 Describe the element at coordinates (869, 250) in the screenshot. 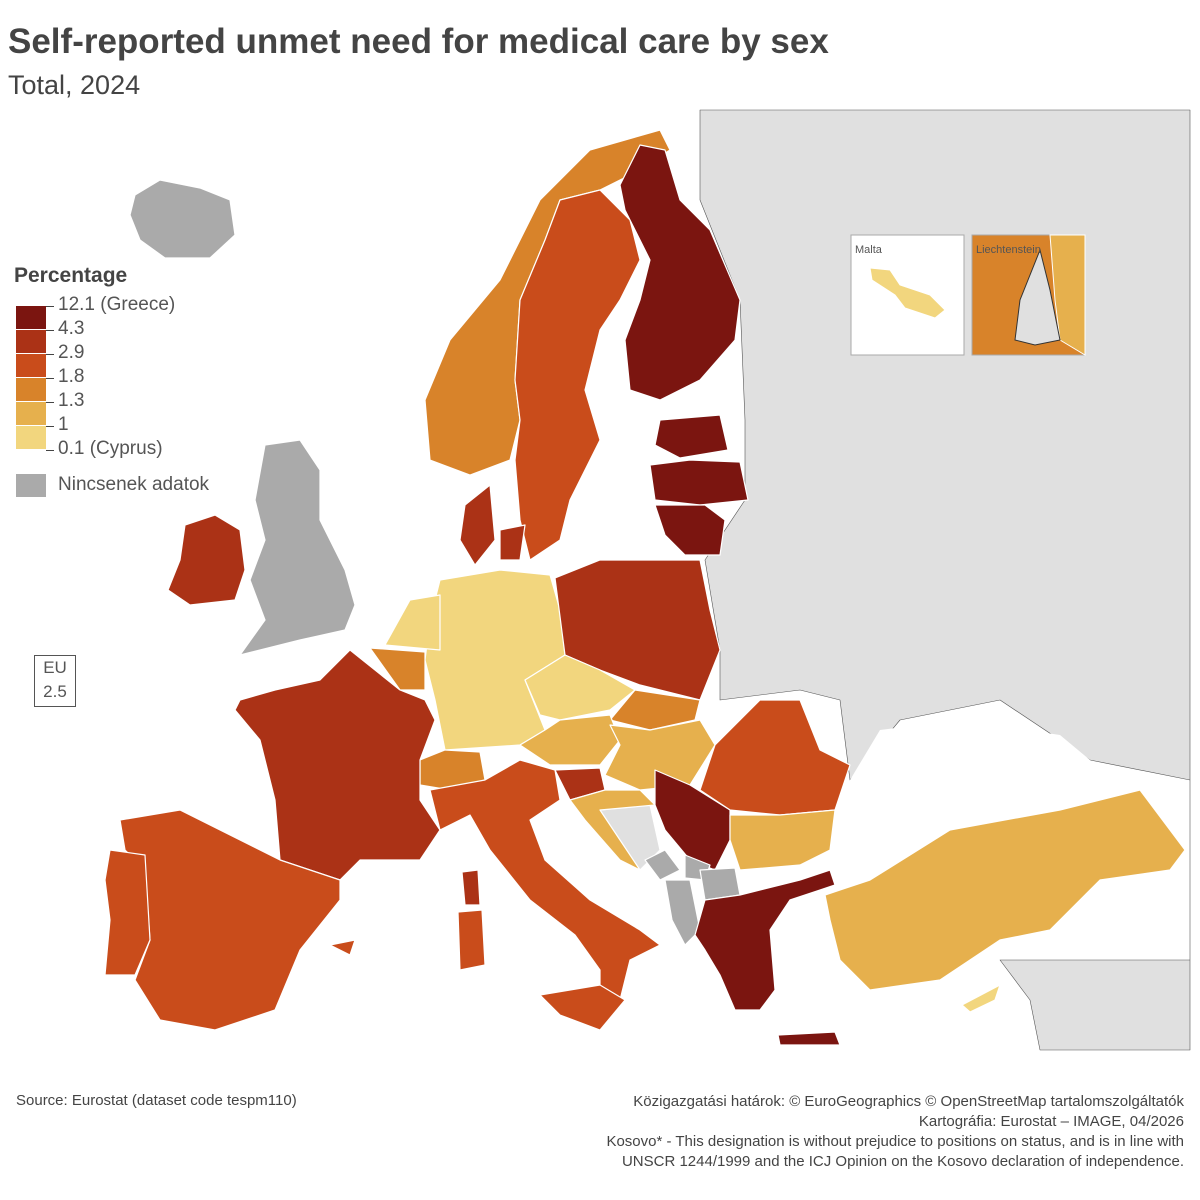

I see `inset-malta-label: Malta` at that location.